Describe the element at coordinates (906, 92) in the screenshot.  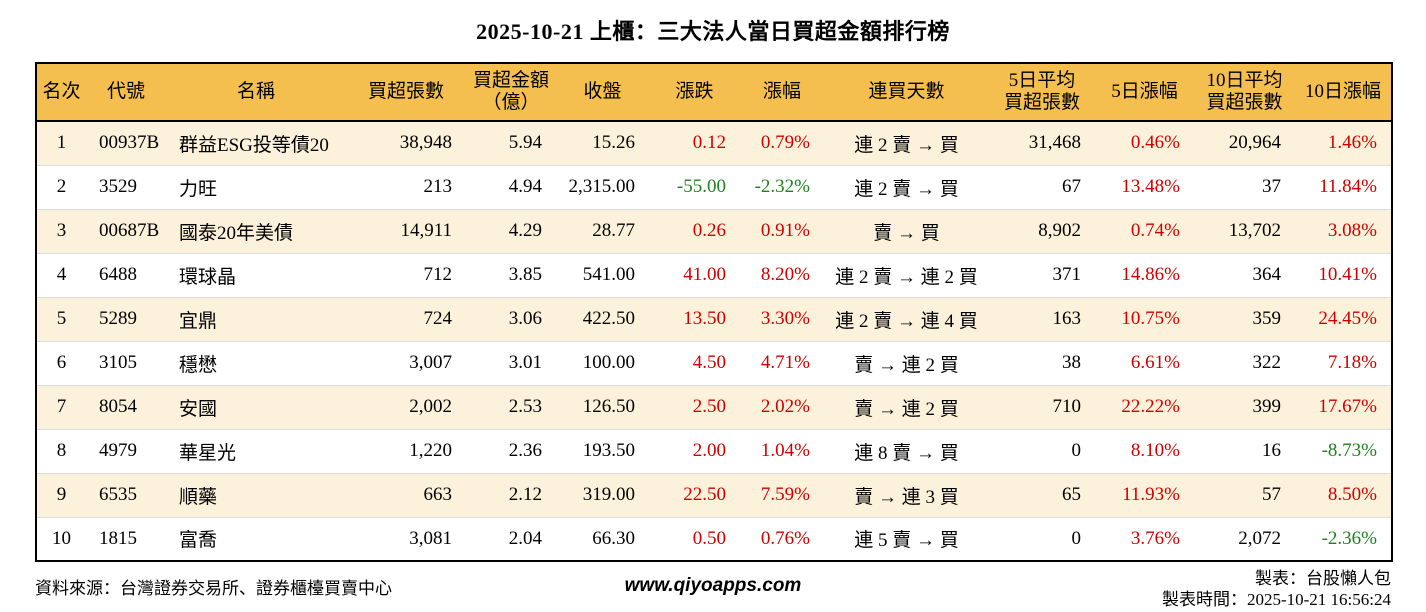
I see `column-header-streak: 連買天數` at that location.